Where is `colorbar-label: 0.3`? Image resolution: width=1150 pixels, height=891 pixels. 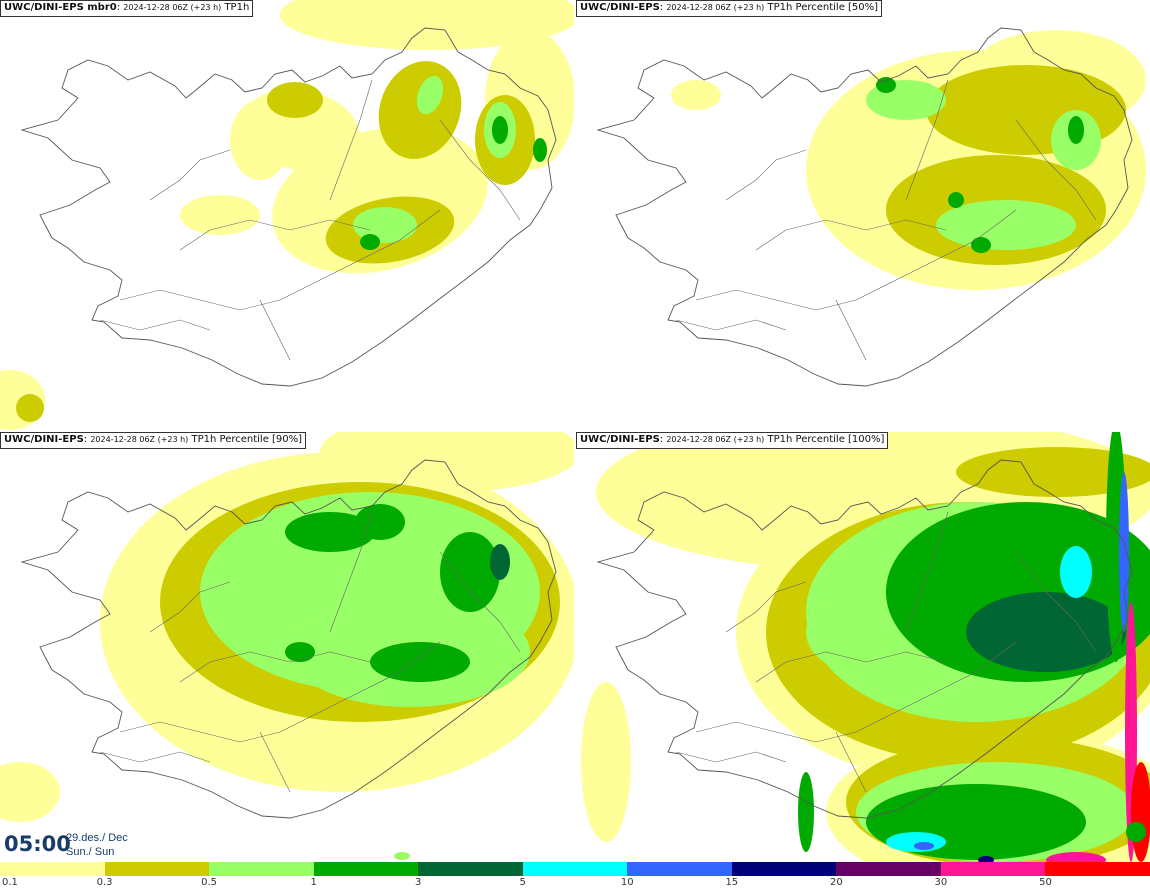 colorbar-label: 0.3 is located at coordinates (104, 882).